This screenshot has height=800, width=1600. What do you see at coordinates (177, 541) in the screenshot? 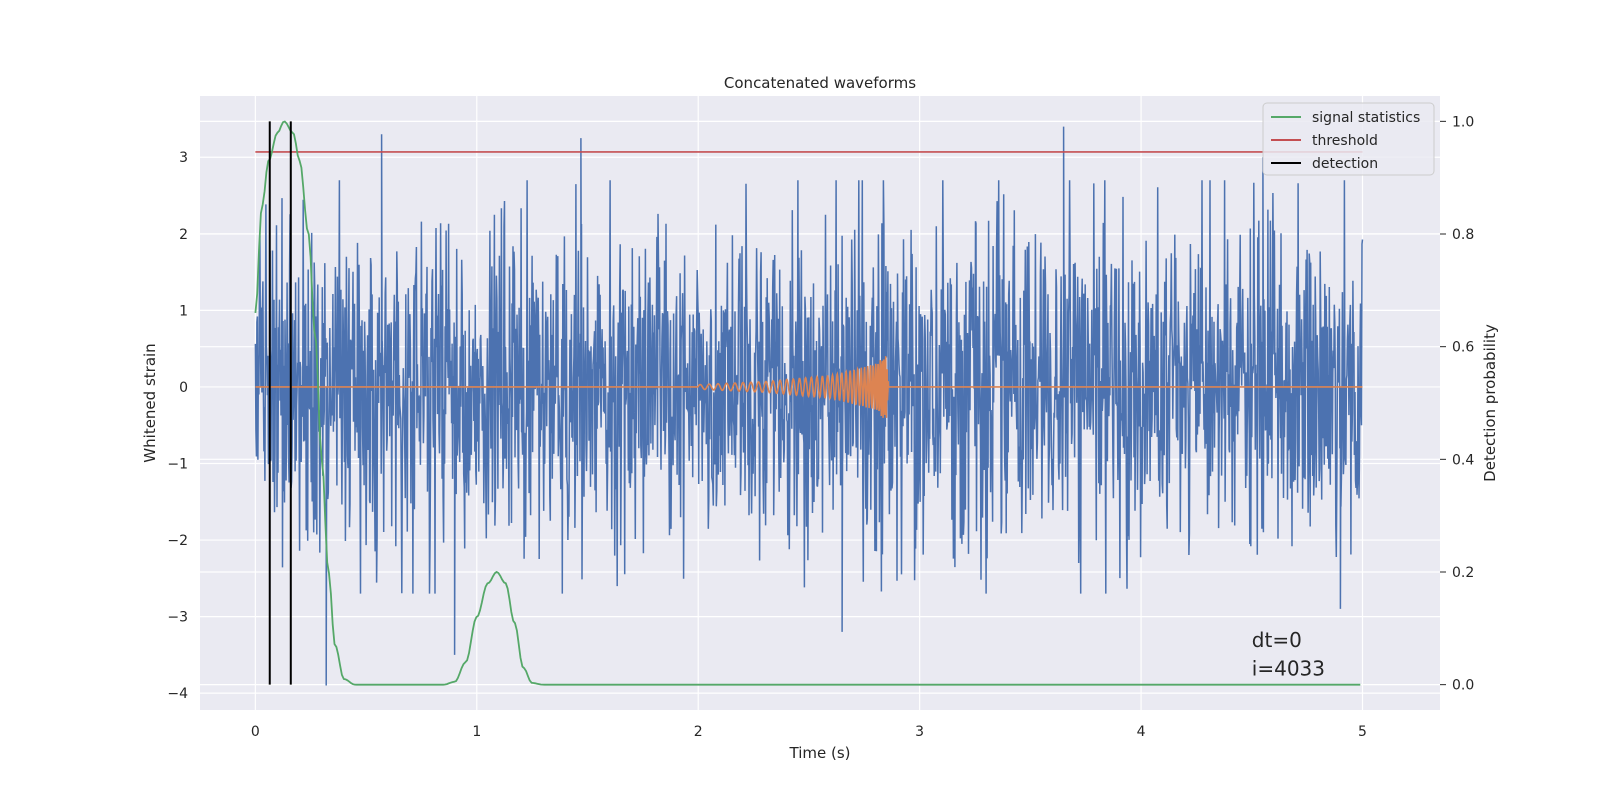
I see `y-tick-label-left: −2` at bounding box center [177, 541].